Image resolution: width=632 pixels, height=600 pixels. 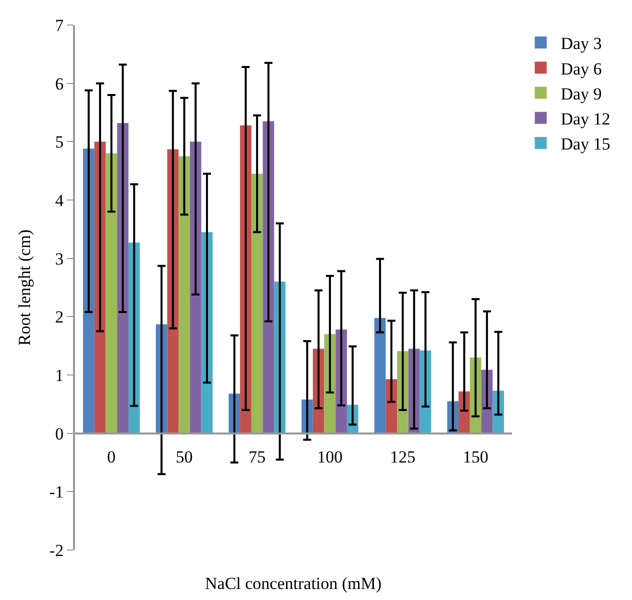 I want to click on x-tick-label: 75, so click(x=257, y=457).